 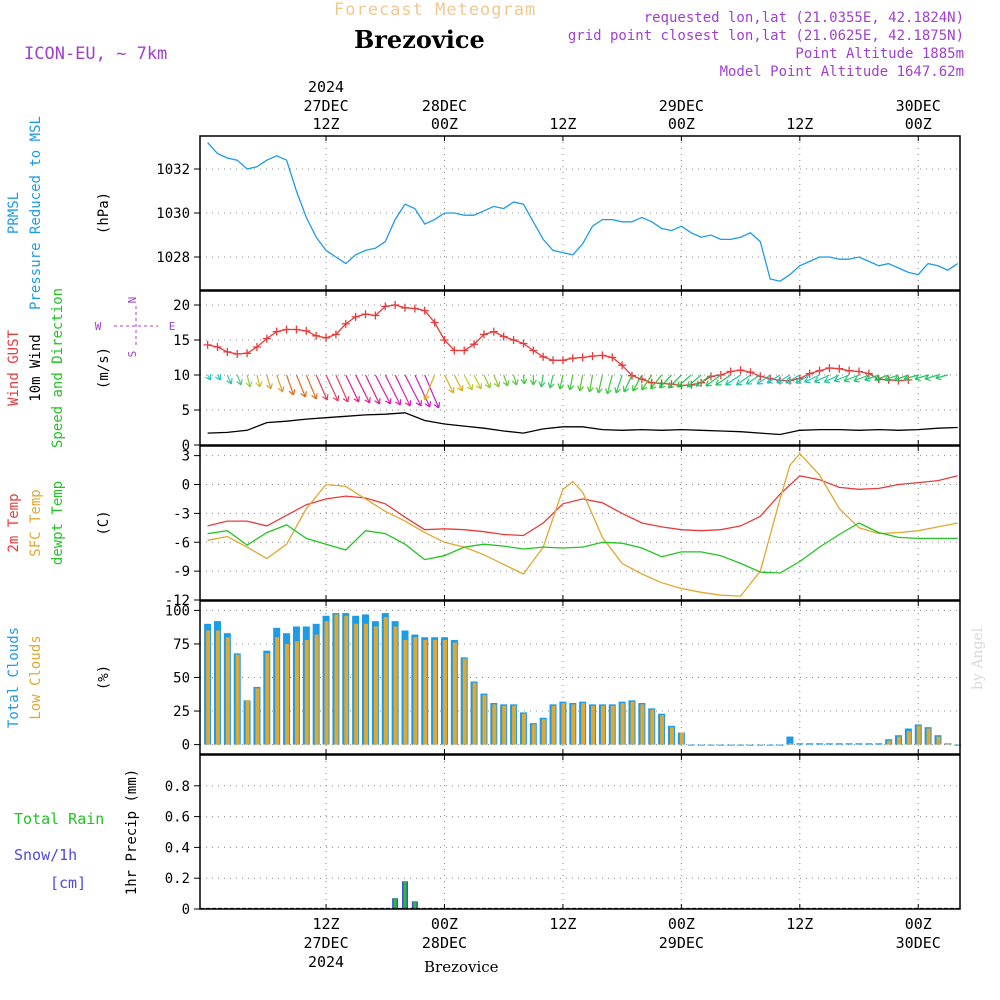 I want to click on chart-top-title: Forecast Meteogram, so click(x=435, y=10).